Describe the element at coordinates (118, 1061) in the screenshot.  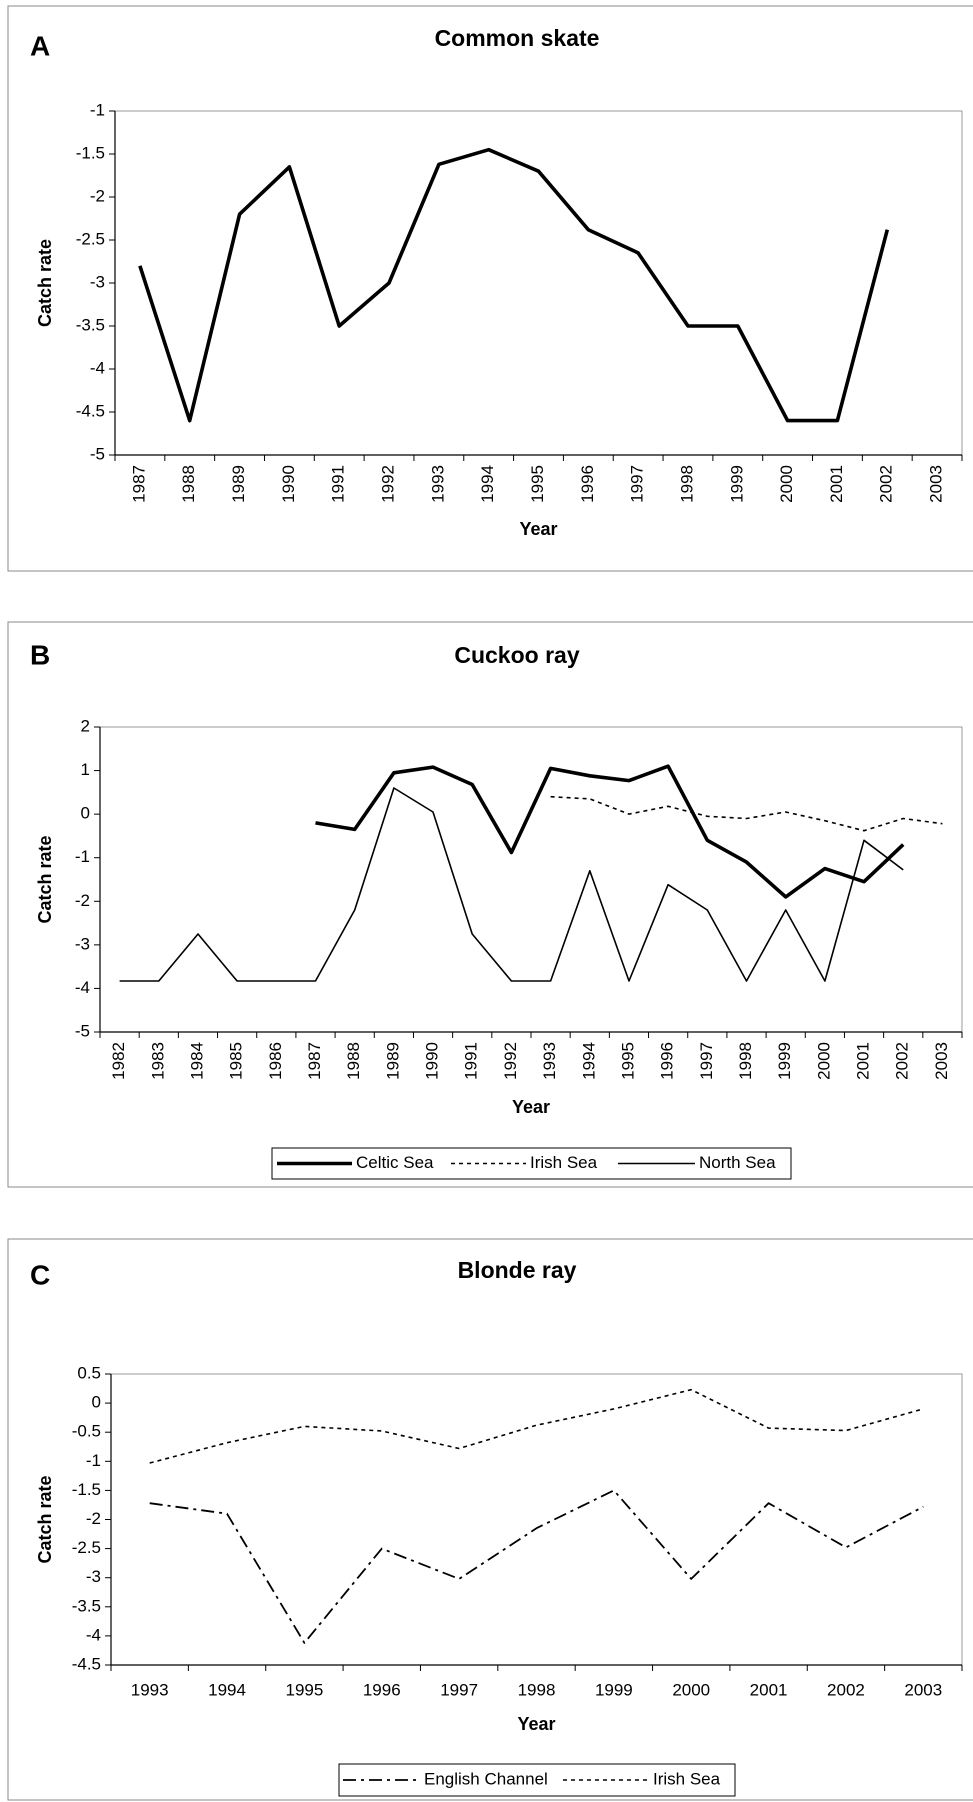
I see `x-tick-label: 1982` at that location.